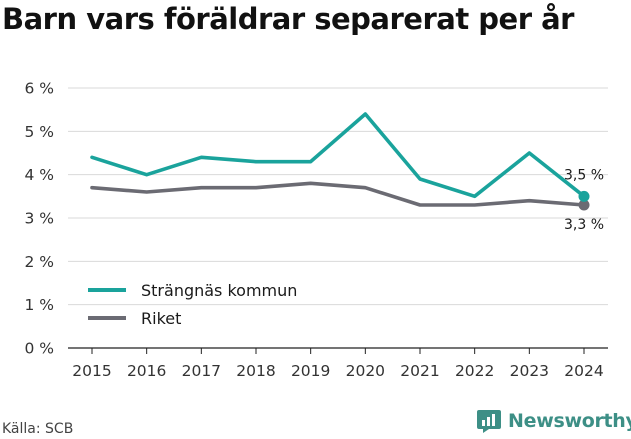 This screenshot has height=439, width=631. Describe the element at coordinates (584, 225) in the screenshot. I see `series-end-label-1: 3,3 %` at that location.